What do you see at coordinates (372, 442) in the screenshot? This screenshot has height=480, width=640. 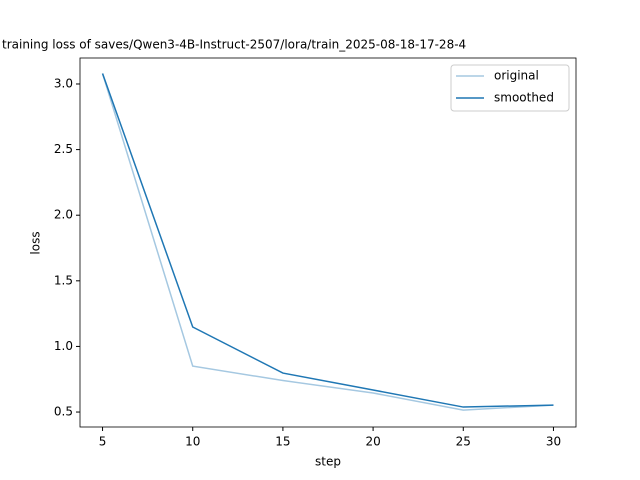 I see `x-tick-label: 20` at bounding box center [372, 442].